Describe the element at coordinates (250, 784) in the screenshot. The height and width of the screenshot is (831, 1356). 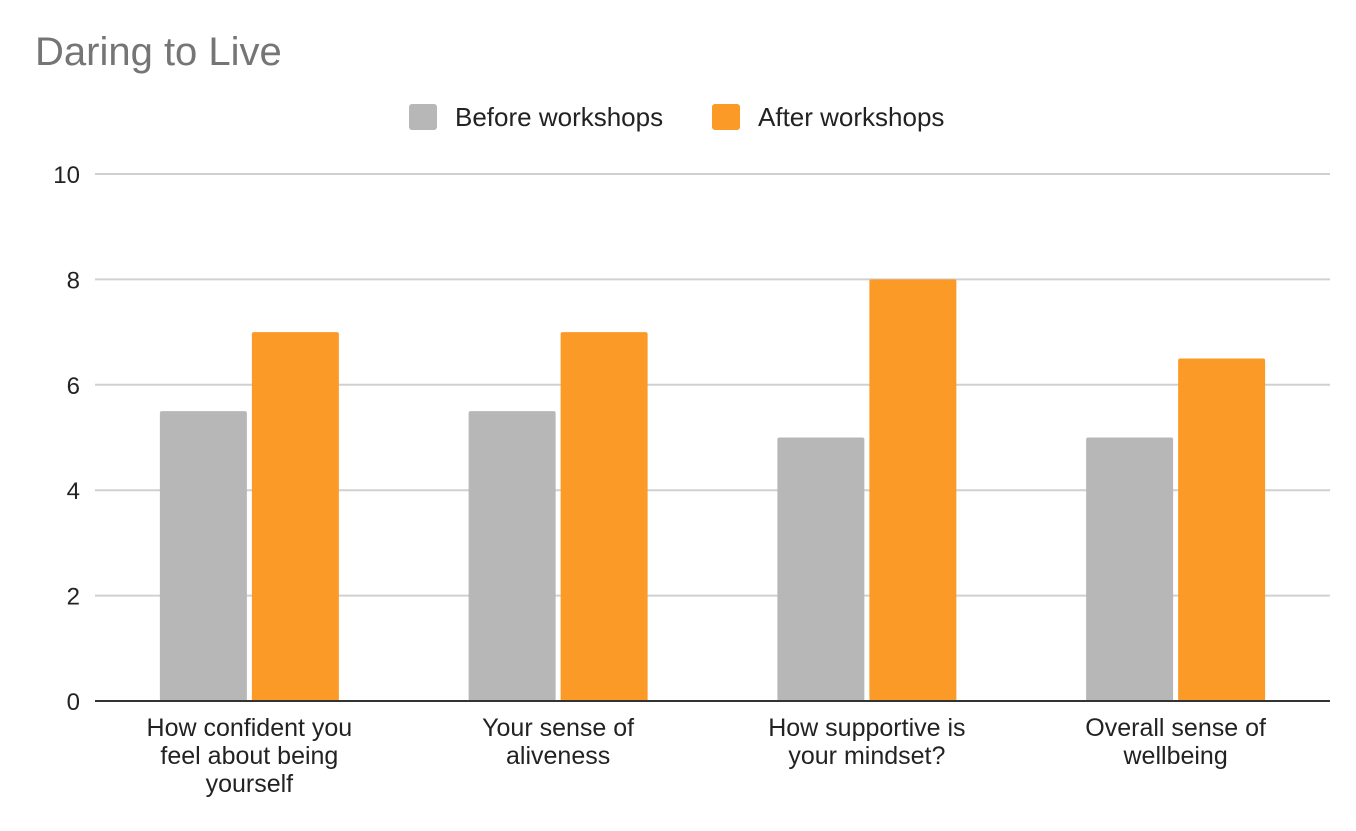
I see `x-tick-label-1-line-3: yourself` at that location.